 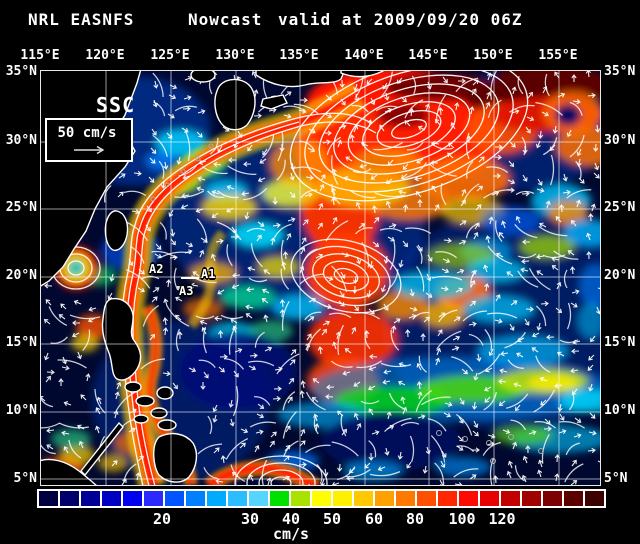 What do you see at coordinates (186, 291) in the screenshot?
I see `station-marker-a3: A3` at bounding box center [186, 291].